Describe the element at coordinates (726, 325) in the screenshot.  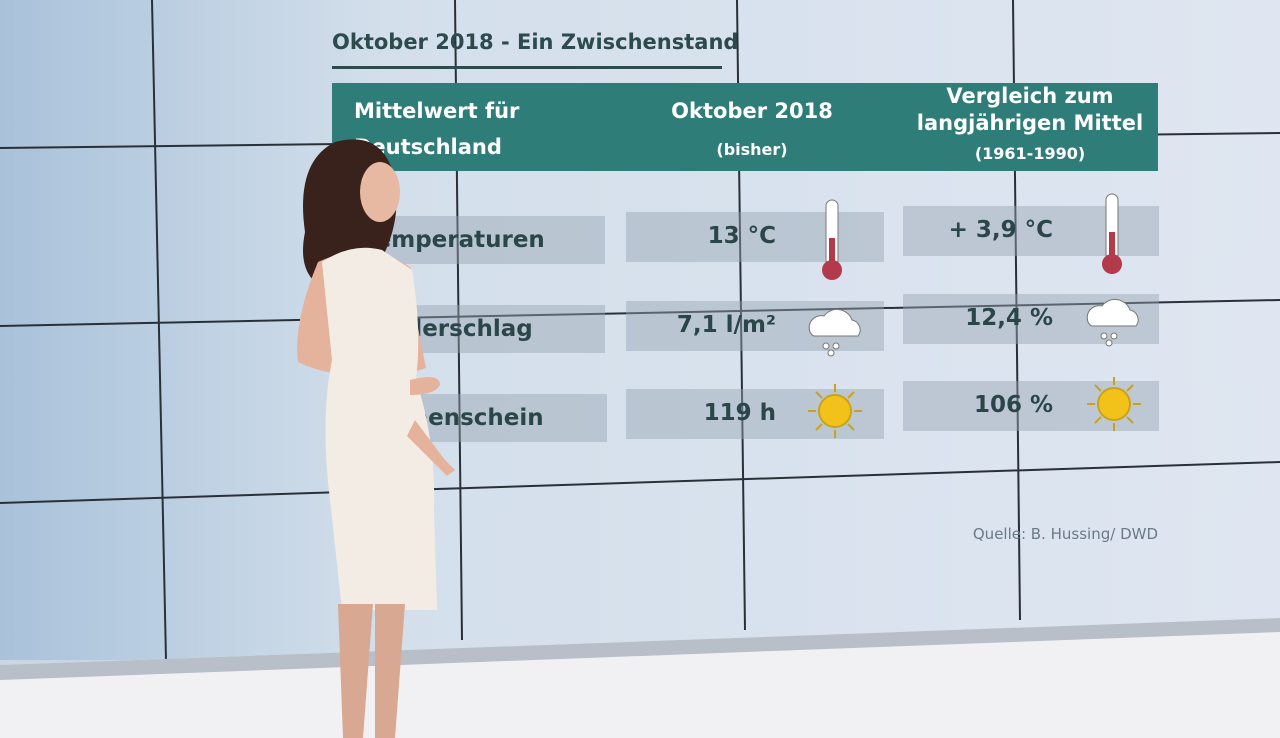
I see `cell-value: 7,1 l/m²` at that location.